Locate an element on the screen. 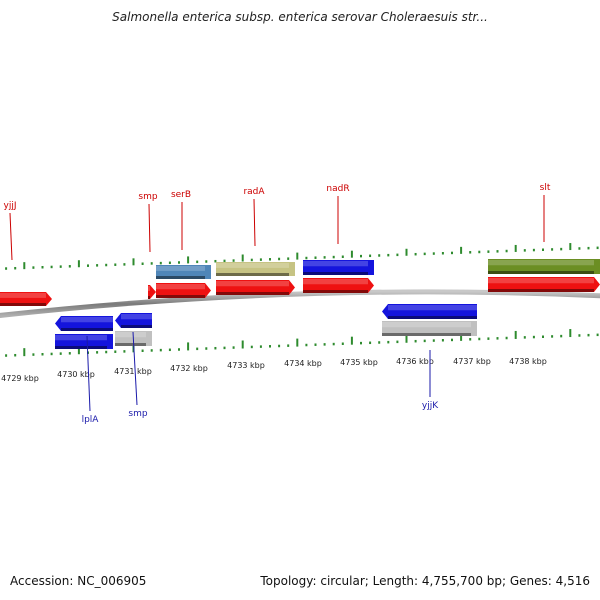  cds-nadR-shadow is located at coordinates (335, 291).